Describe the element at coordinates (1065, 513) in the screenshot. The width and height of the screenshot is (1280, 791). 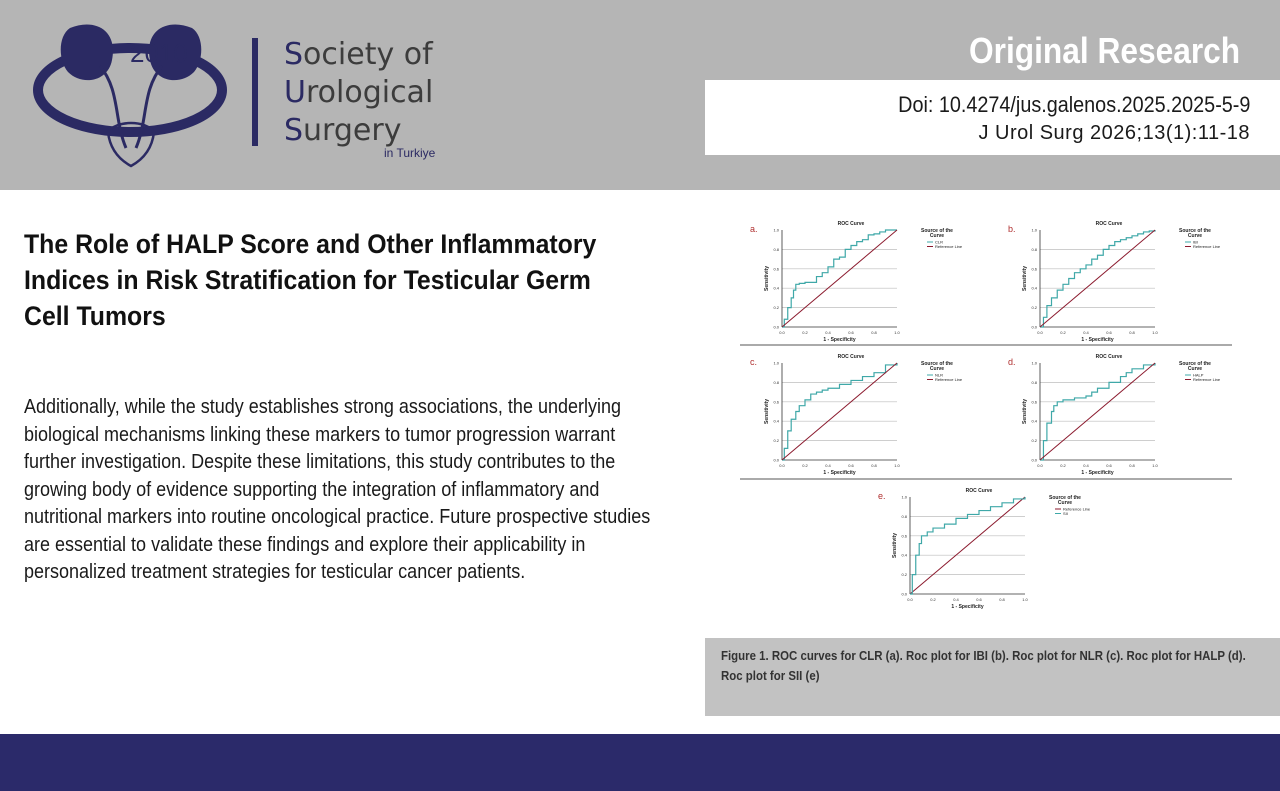
I see `legend-entry: SII` at that location.